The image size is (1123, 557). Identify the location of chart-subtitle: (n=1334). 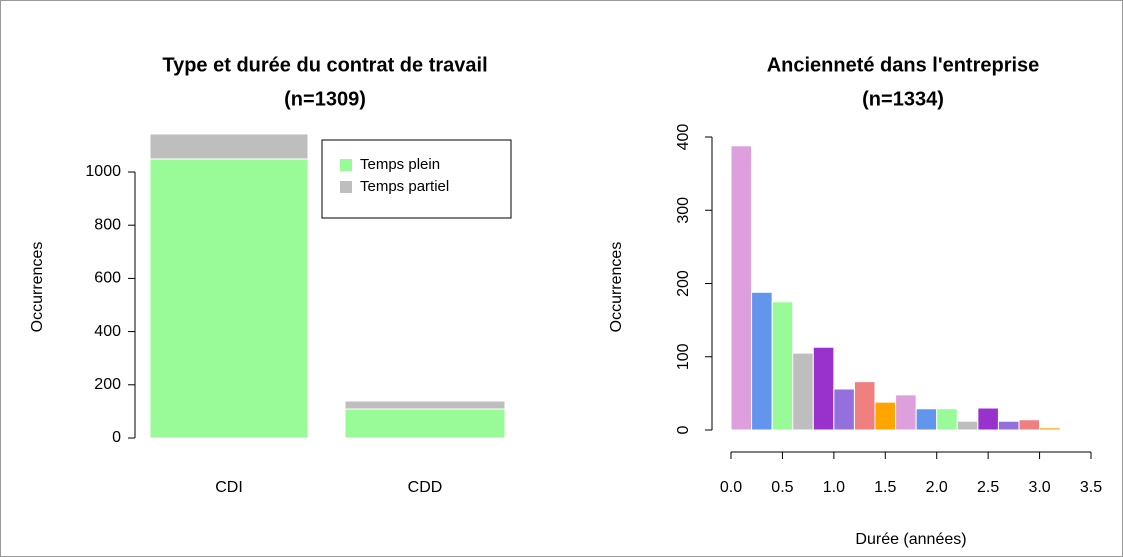
(903, 99).